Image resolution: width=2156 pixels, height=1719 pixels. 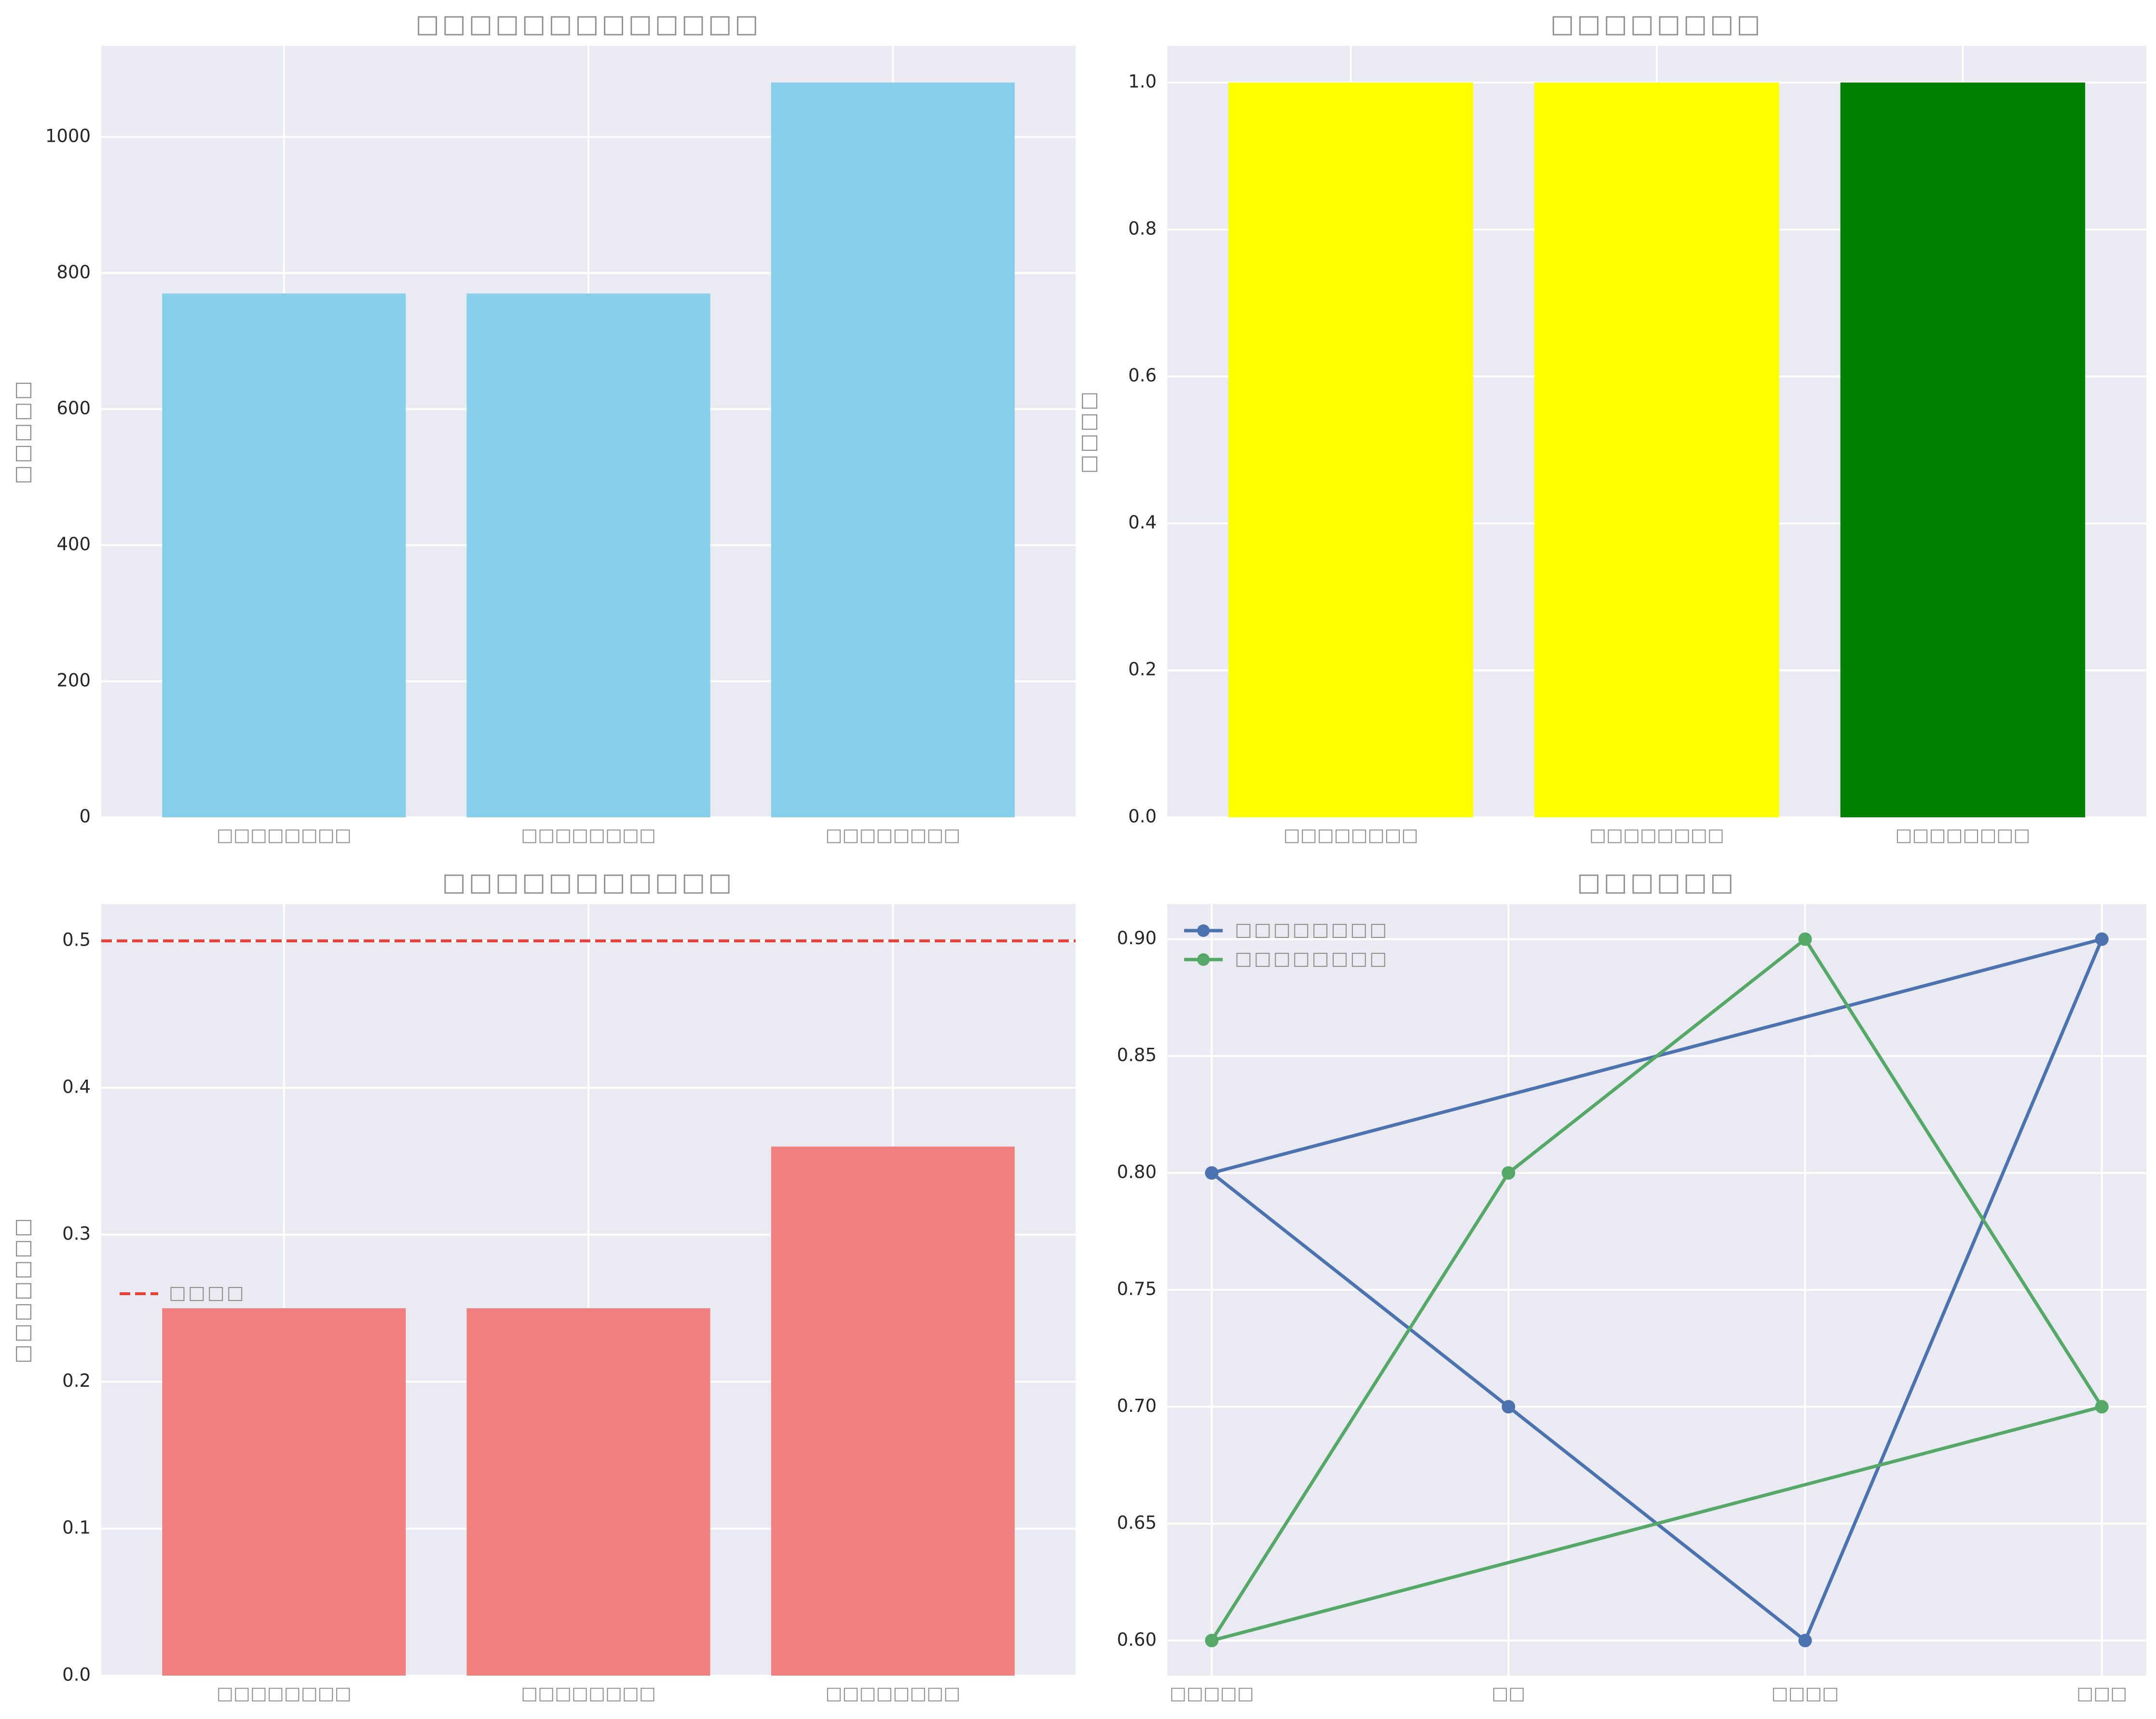 What do you see at coordinates (22, 431) in the screenshot?
I see `y-axis-label: □□□□□` at bounding box center [22, 431].